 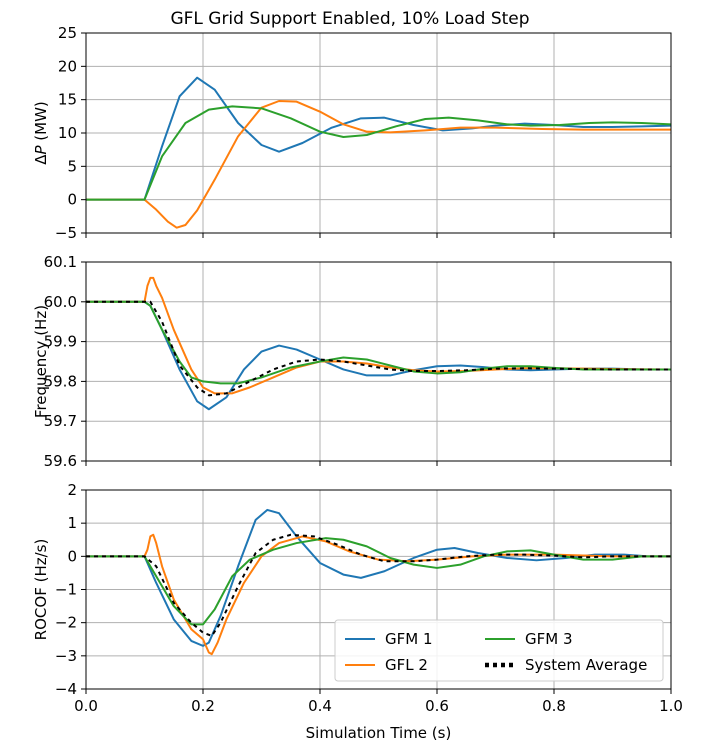 I want to click on power-ytick-label-2: 5, so click(x=72, y=166).